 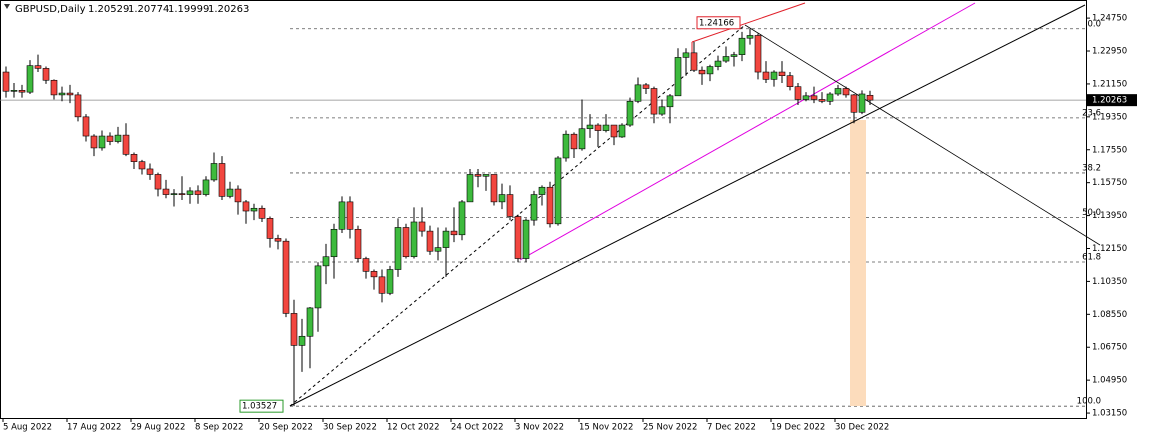 I want to click on y-tick-label: 1.08550, so click(x=1109, y=315).